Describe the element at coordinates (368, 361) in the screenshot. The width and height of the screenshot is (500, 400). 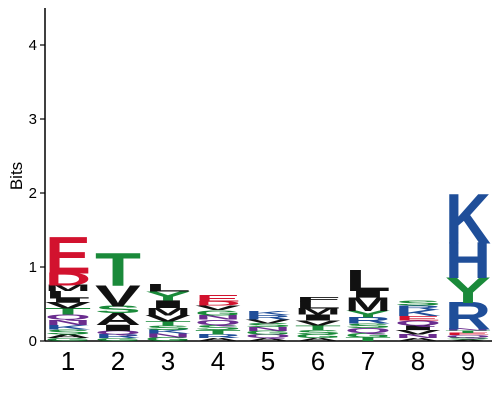
I see `x-tick-label: 7` at that location.